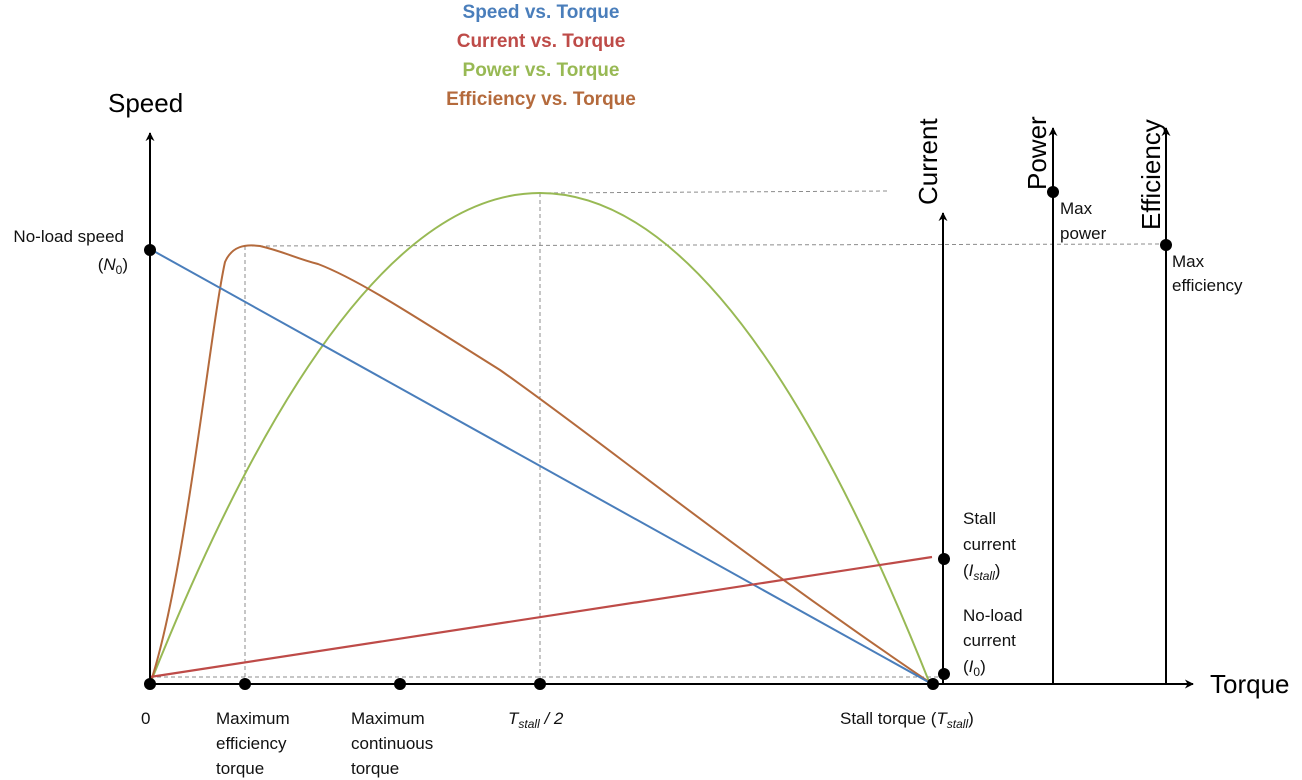  What do you see at coordinates (541, 99) in the screenshot?
I see `legend-efficiency: Efficiency vs. Torque` at bounding box center [541, 99].